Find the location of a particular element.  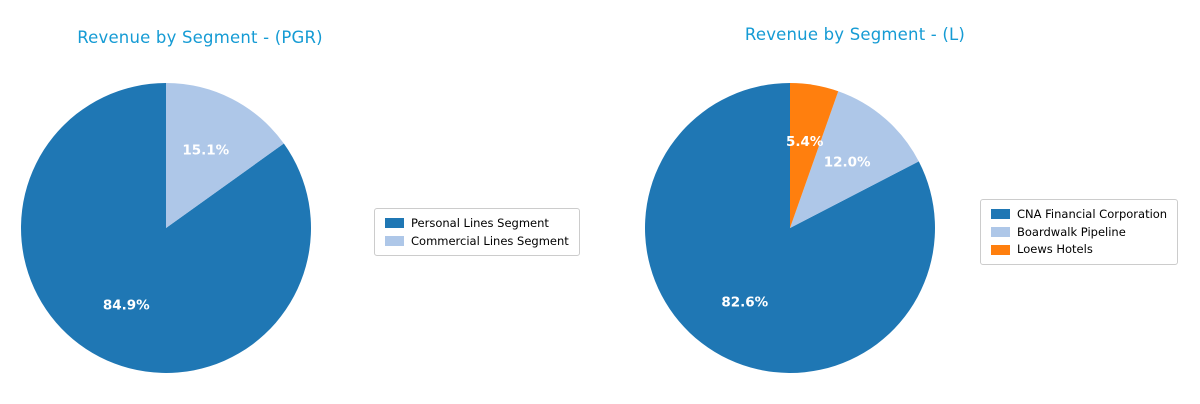

legend-item: Boardwalk Pipeline is located at coordinates (1079, 231).